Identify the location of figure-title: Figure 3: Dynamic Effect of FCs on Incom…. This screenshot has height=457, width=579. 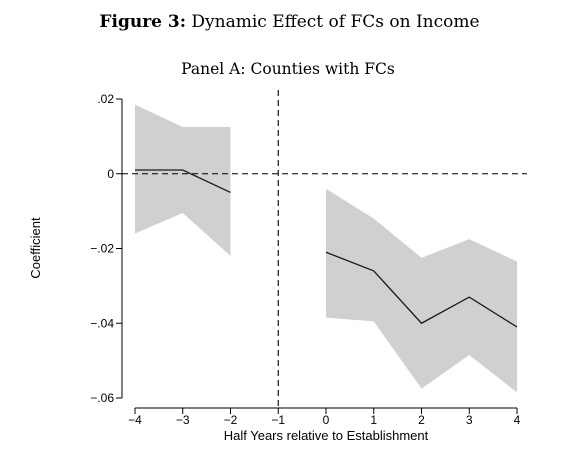
(289, 22).